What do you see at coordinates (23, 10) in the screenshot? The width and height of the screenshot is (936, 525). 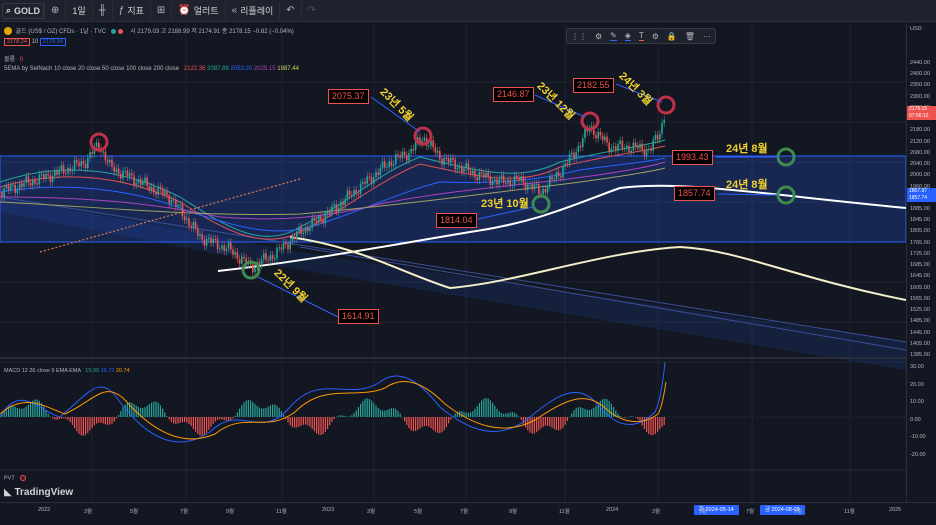 I see `symbol-search: ⌕ GOLD` at bounding box center [23, 10].